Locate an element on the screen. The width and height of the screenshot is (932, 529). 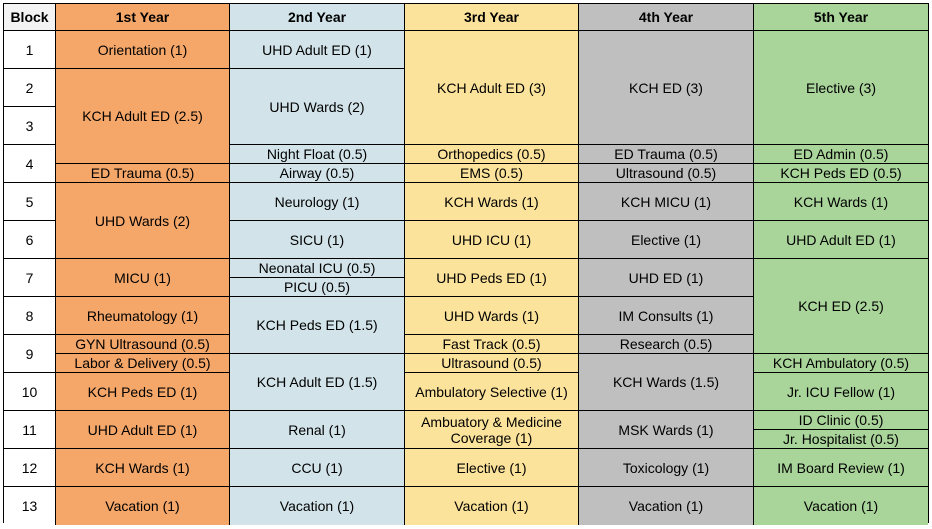
block-number: 7 is located at coordinates (30, 278).